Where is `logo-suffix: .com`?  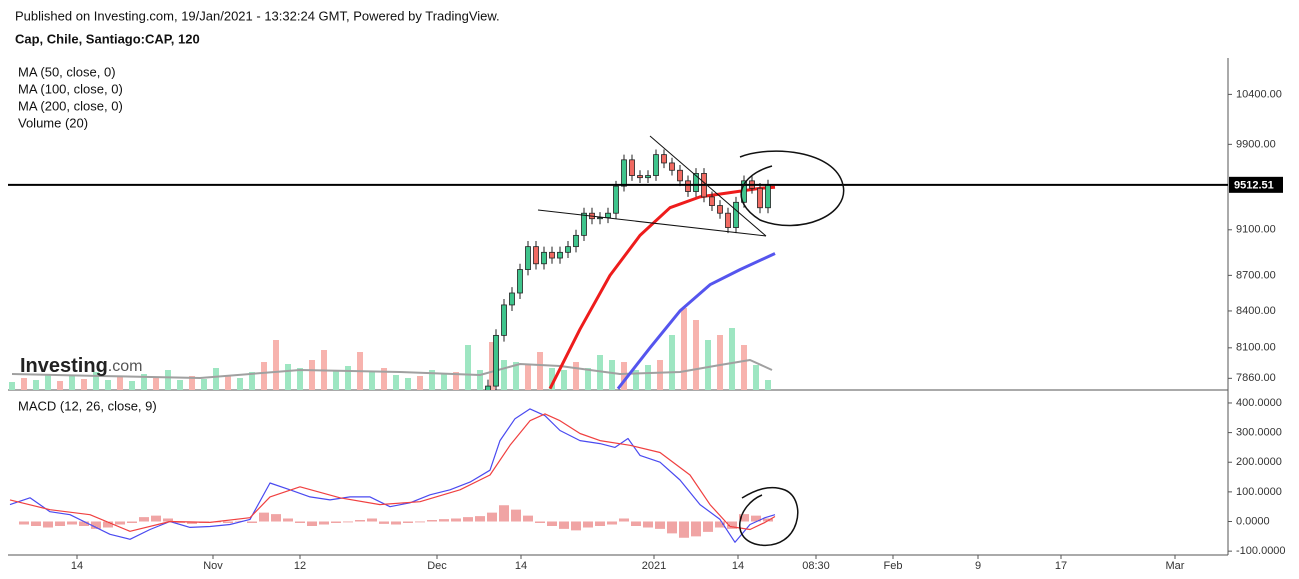 logo-suffix: .com is located at coordinates (125, 366).